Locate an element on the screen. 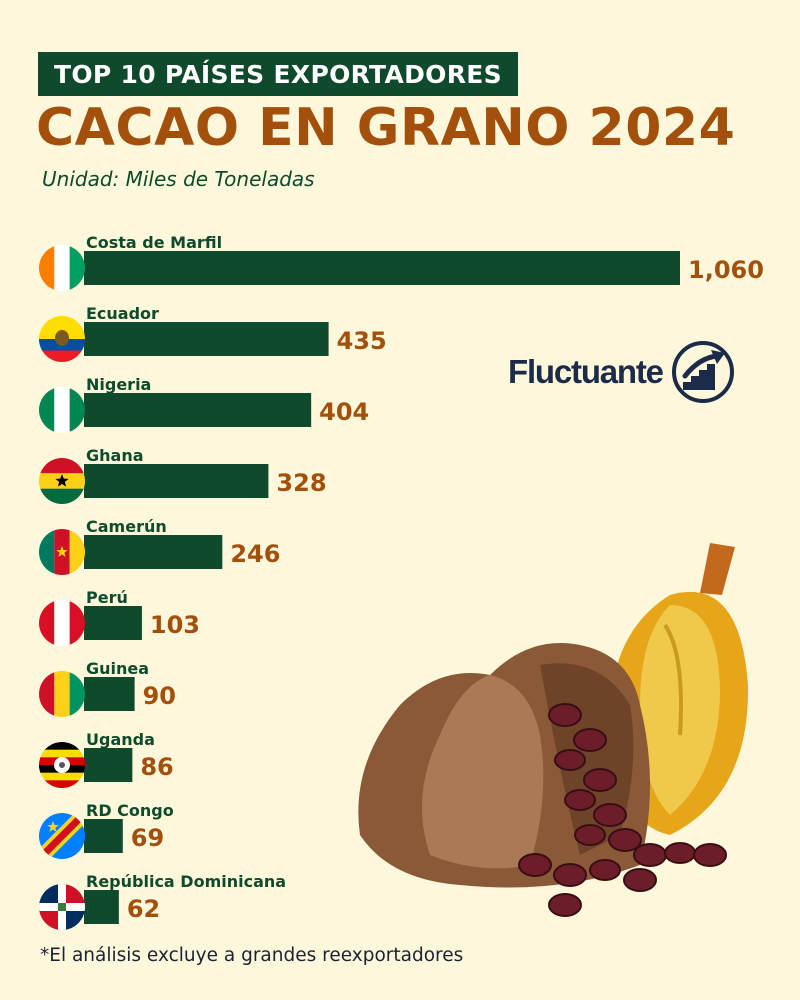  chart-subtitle: Unidad: Miles de Toneladas is located at coordinates (178, 179).